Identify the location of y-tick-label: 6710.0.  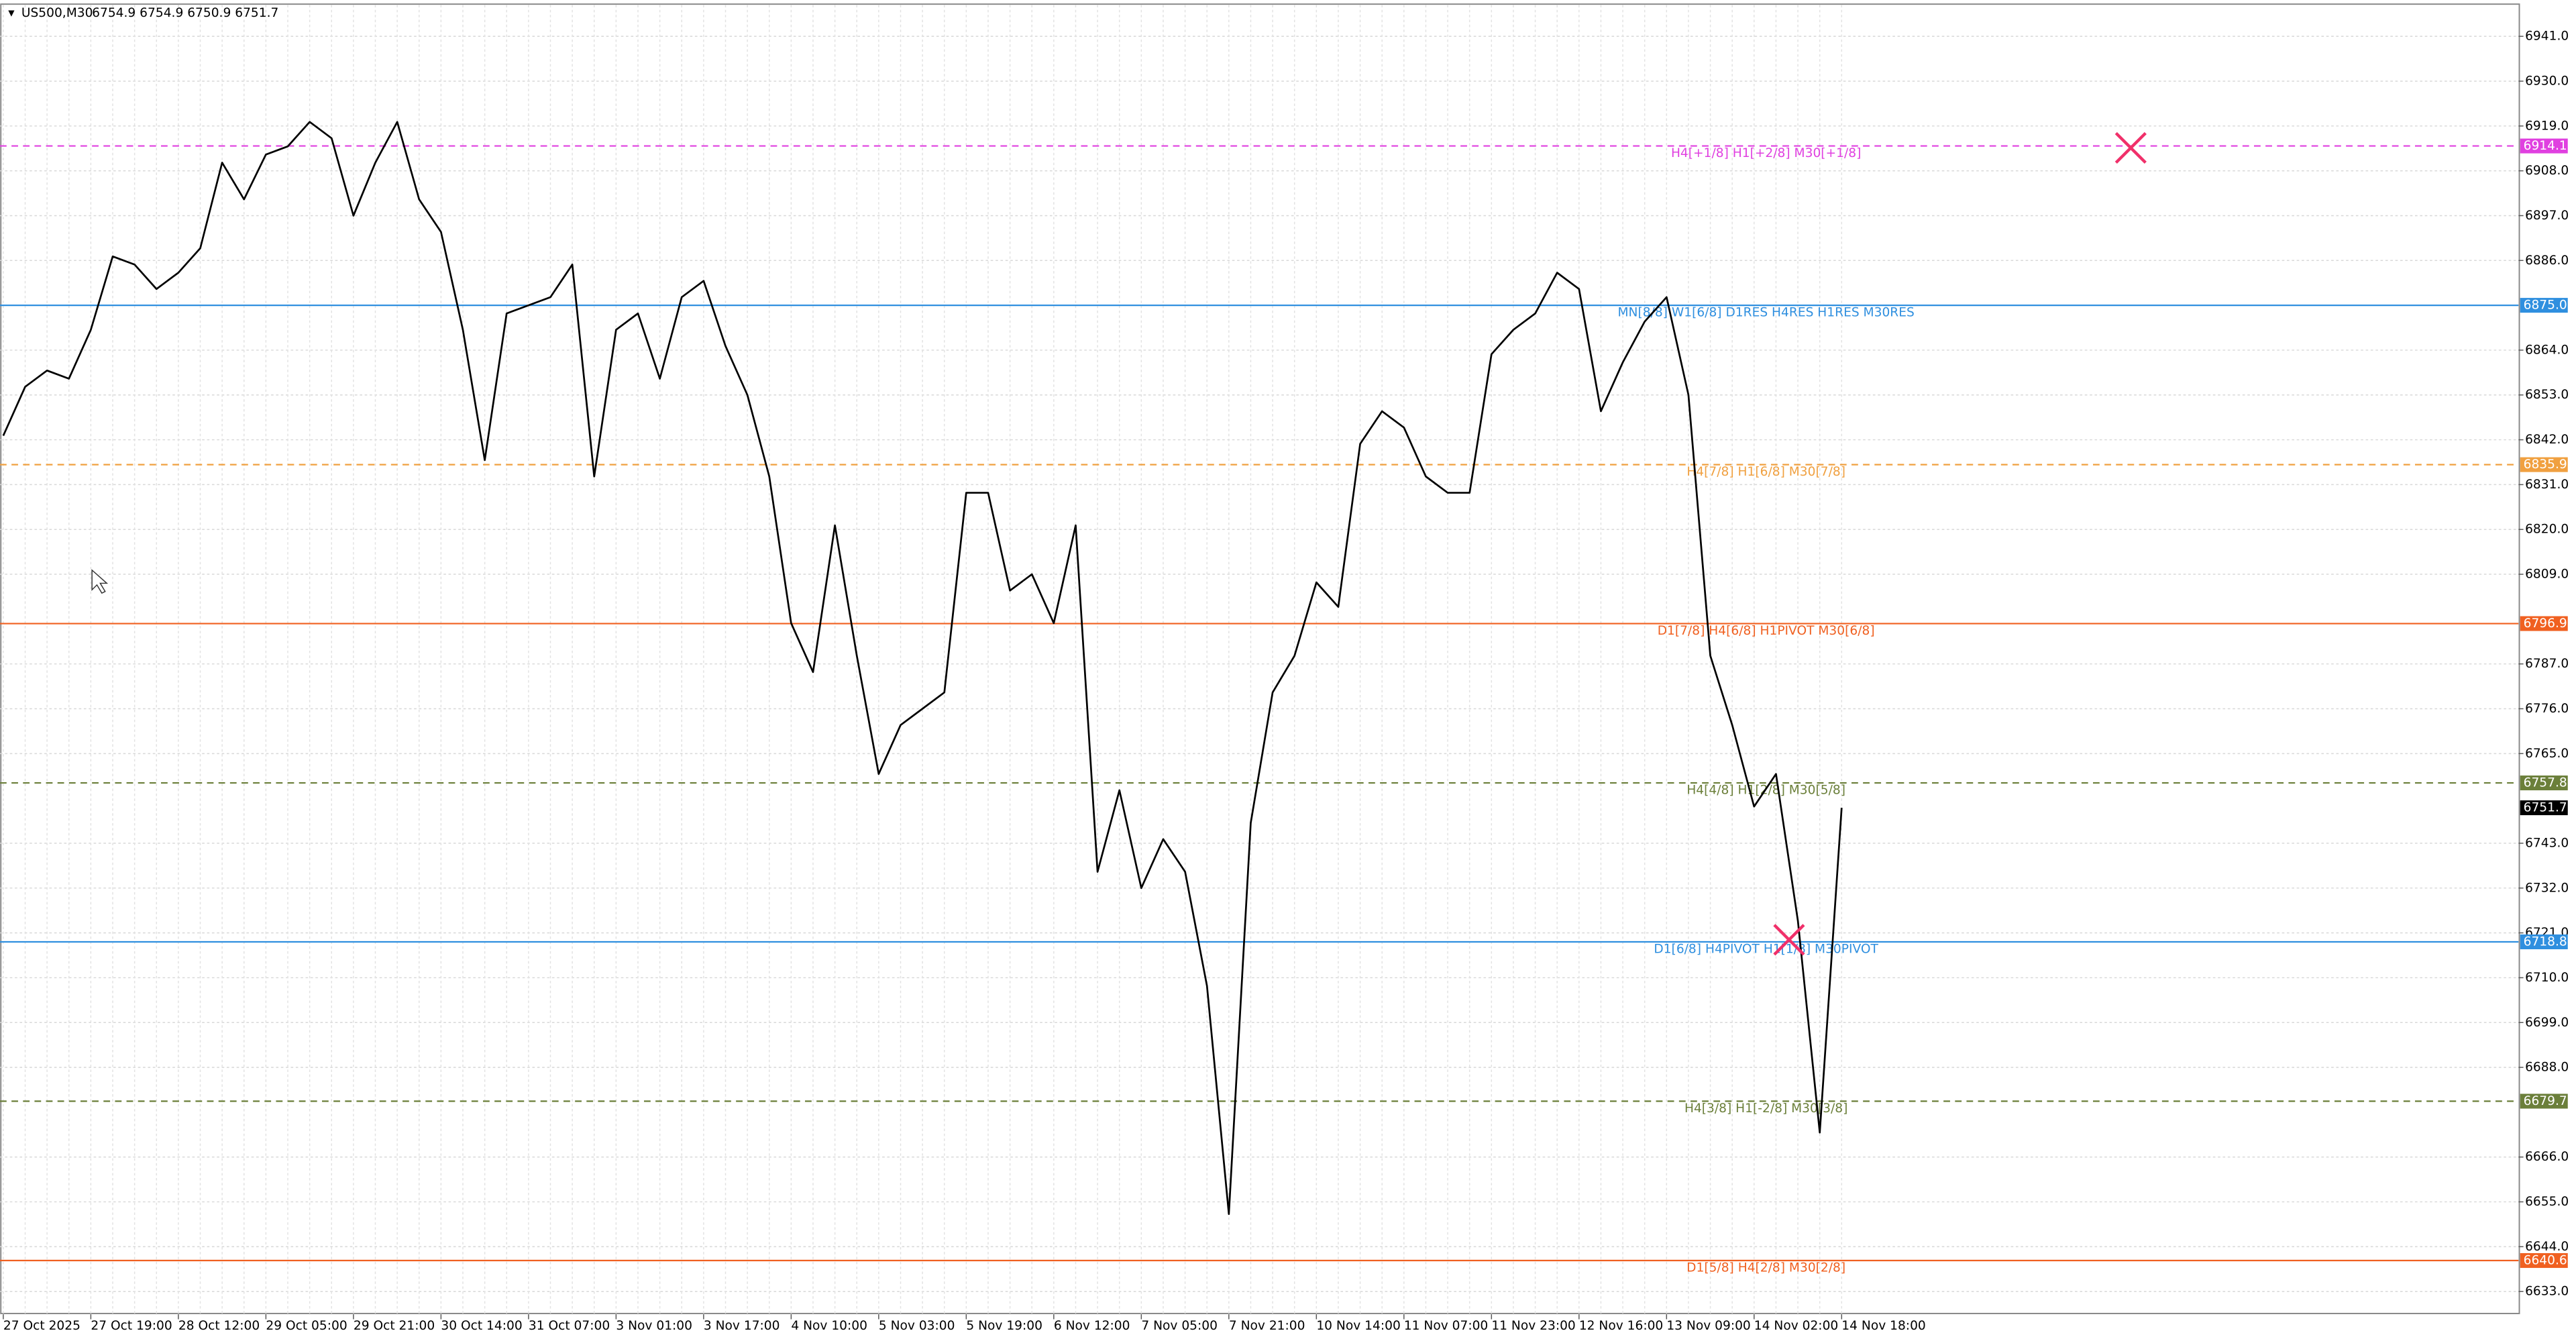
(2547, 978).